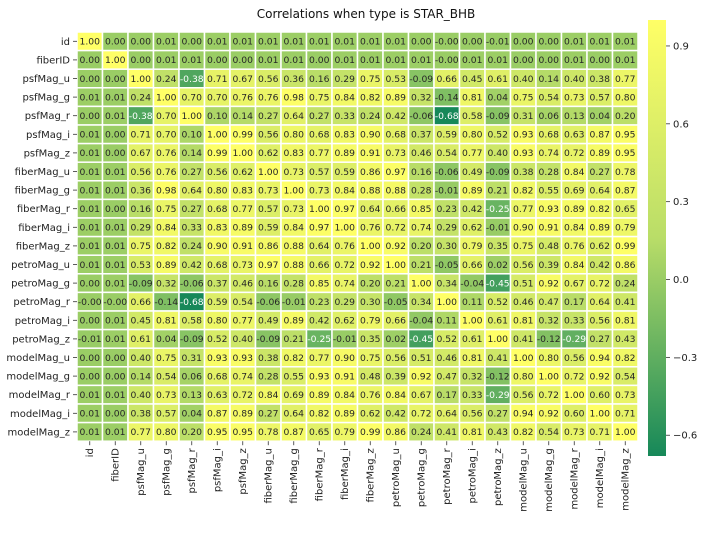  Describe the element at coordinates (421, 358) in the screenshot. I see `cell-value-label: 0.51` at that location.